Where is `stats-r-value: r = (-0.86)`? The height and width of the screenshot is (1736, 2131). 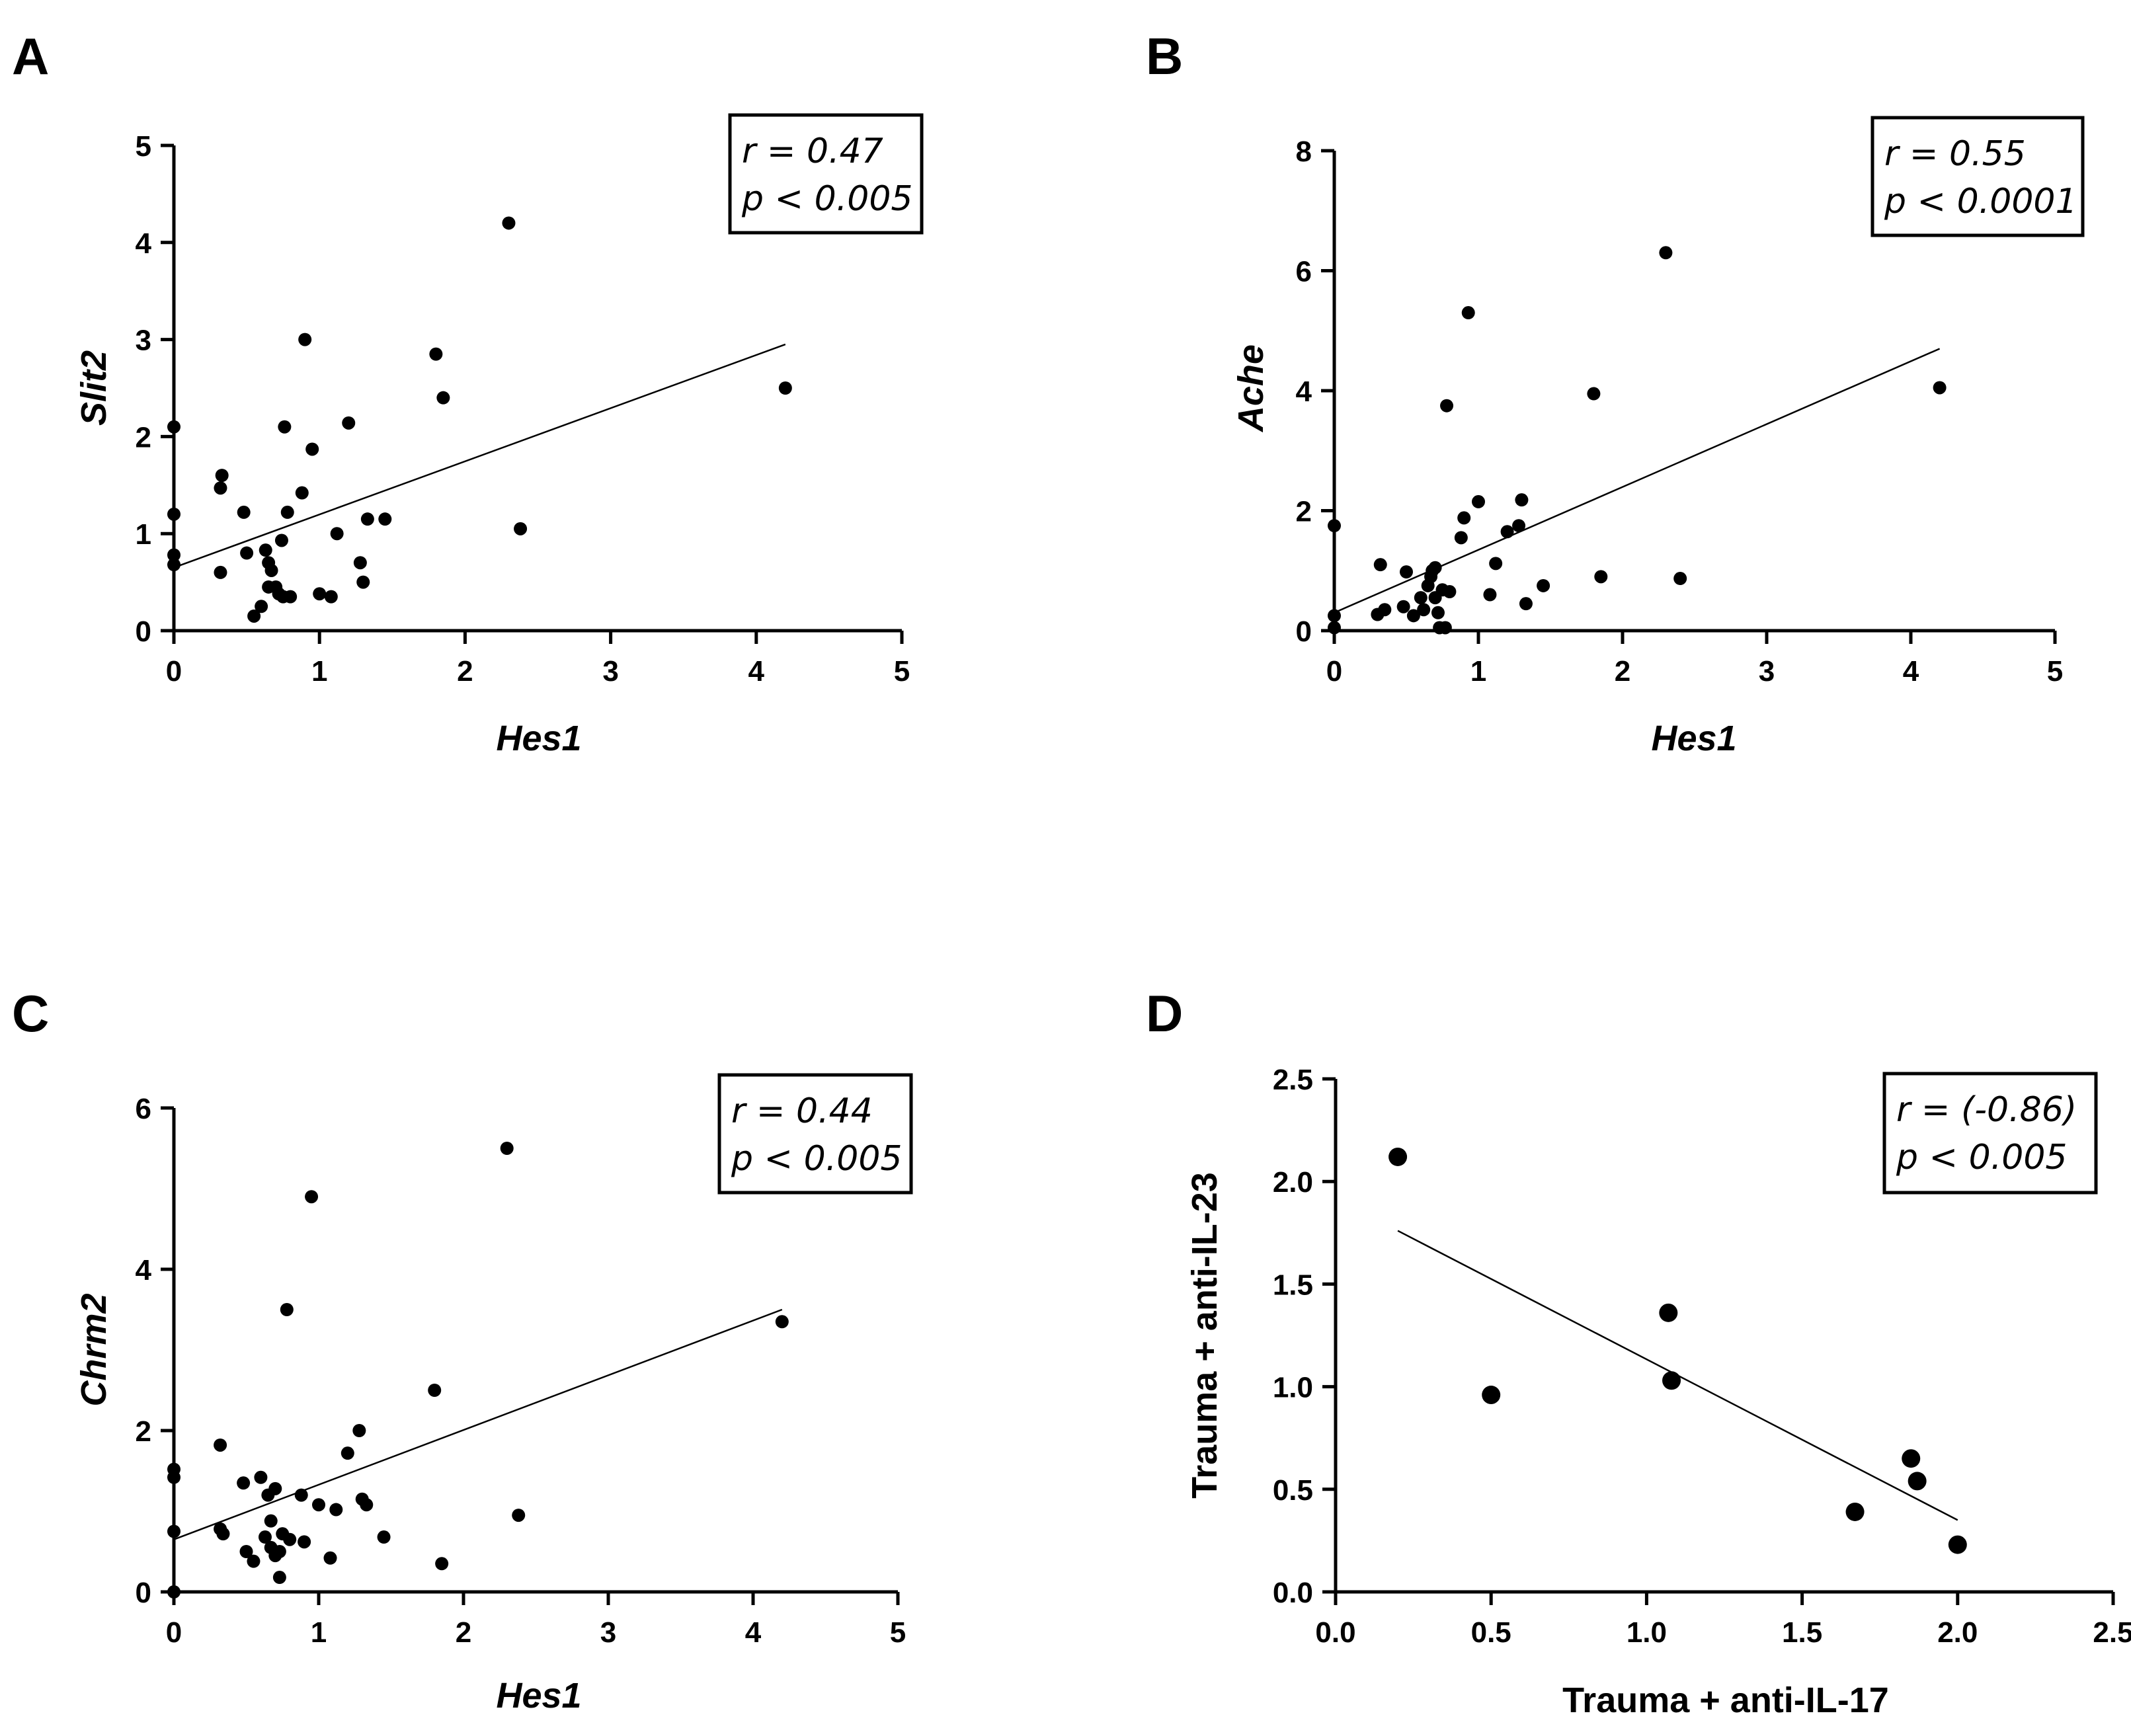 stats-r-value: r = (-0.86) is located at coordinates (1986, 1110).